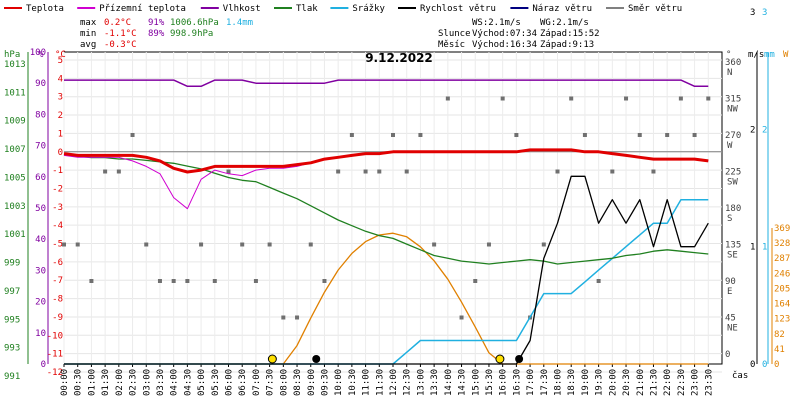  Describe the element at coordinates (654, 382) in the screenshot. I see `x-tick-label: 21:30` at that location.